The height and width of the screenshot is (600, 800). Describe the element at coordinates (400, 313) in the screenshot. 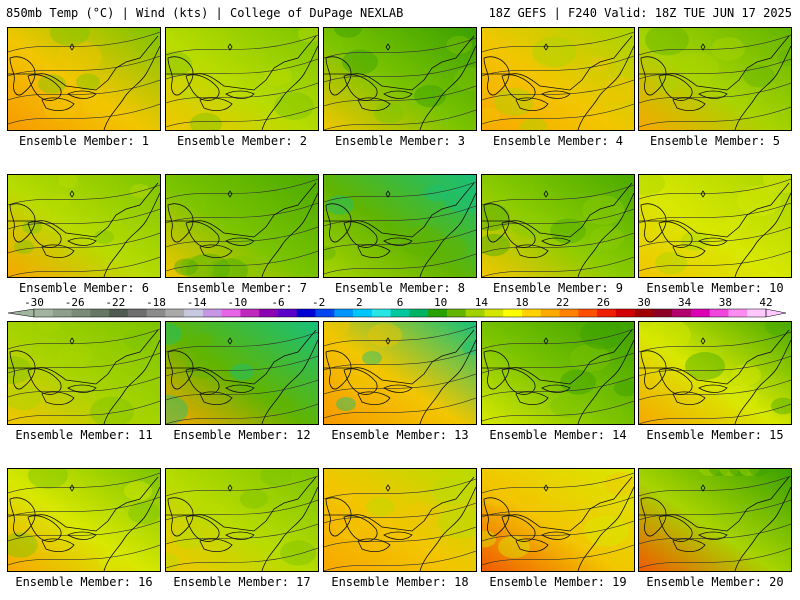

I see `colorbar-outline` at that location.